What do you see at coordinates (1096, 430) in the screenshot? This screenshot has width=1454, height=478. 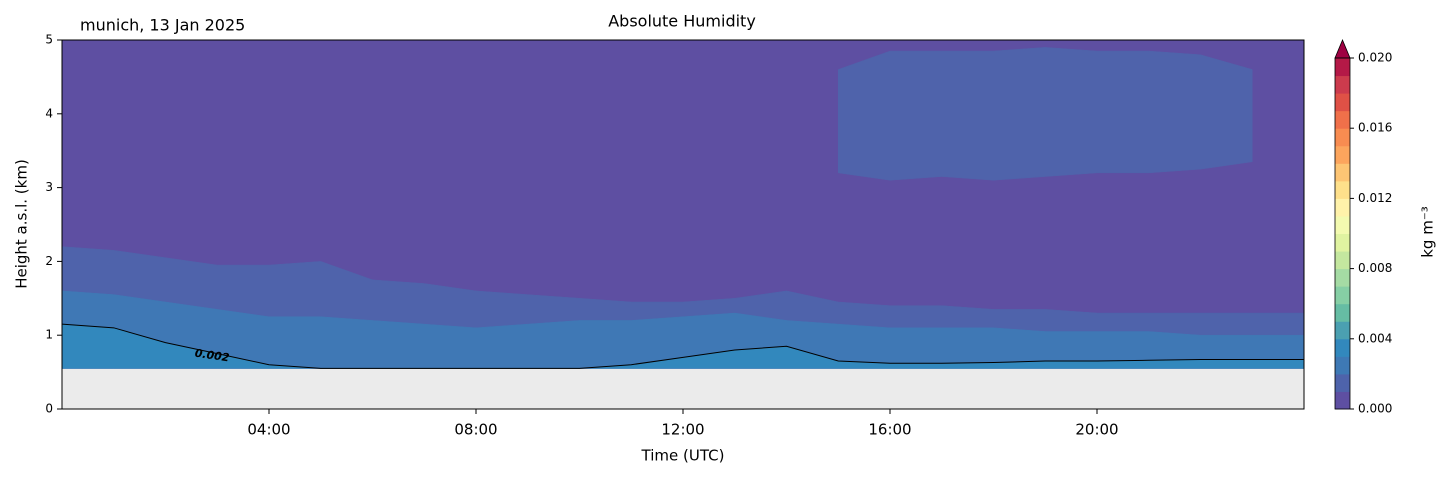 I see `x-tick-label: 20:00` at bounding box center [1096, 430].